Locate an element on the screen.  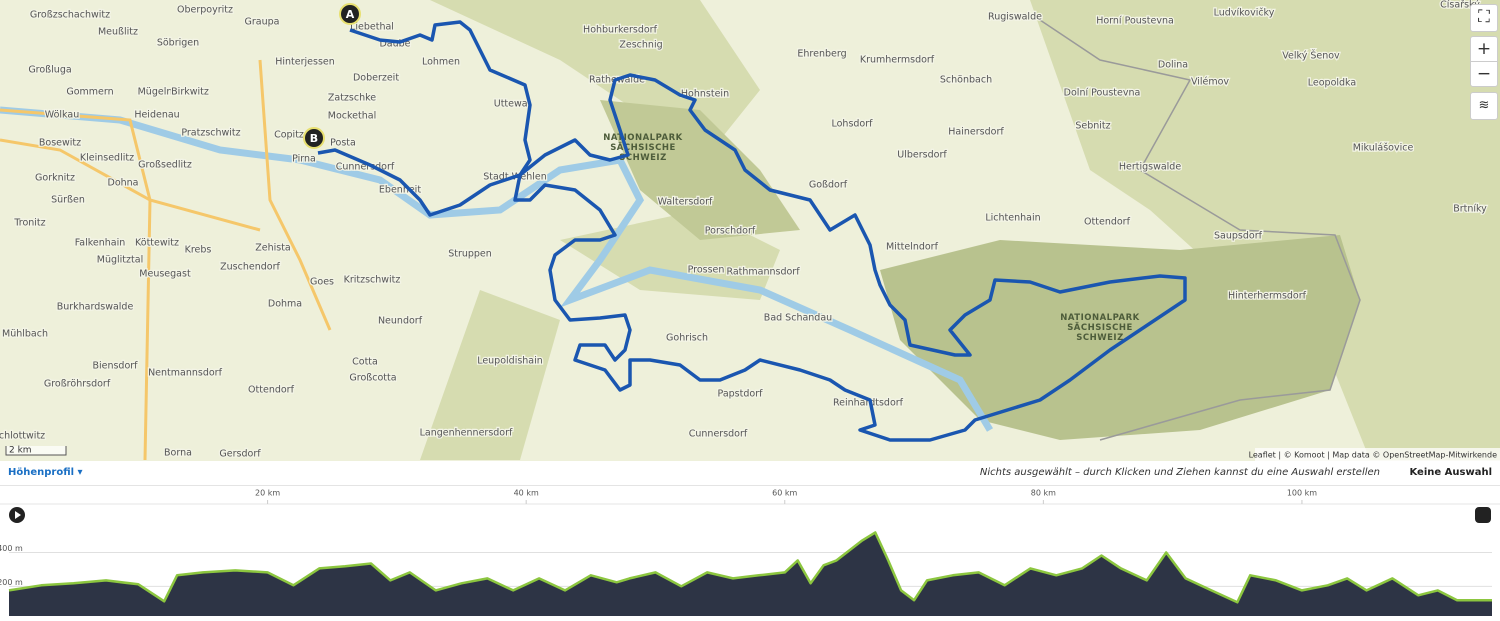
place-label: Ulbersdorf is located at coordinates (922, 155).